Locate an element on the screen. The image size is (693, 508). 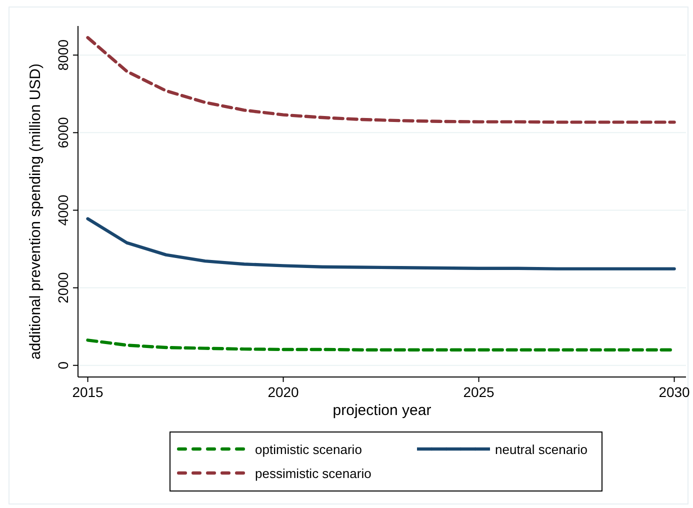
legend-label: neutral scenario is located at coordinates (541, 449).